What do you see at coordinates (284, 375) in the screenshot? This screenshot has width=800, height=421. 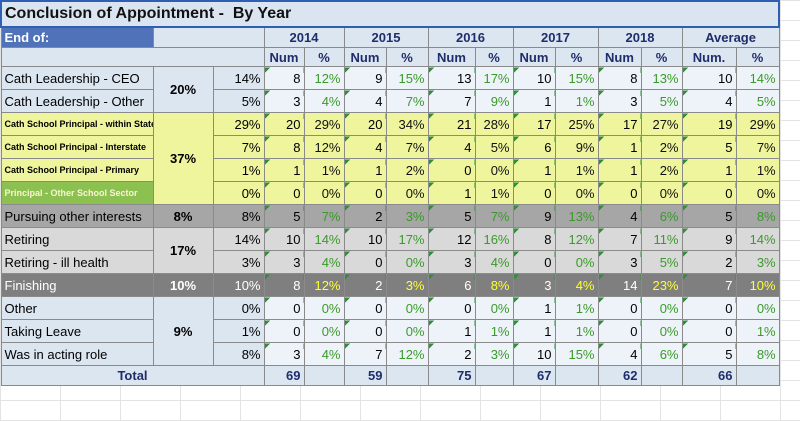 I see `total-value: 69` at bounding box center [284, 375].